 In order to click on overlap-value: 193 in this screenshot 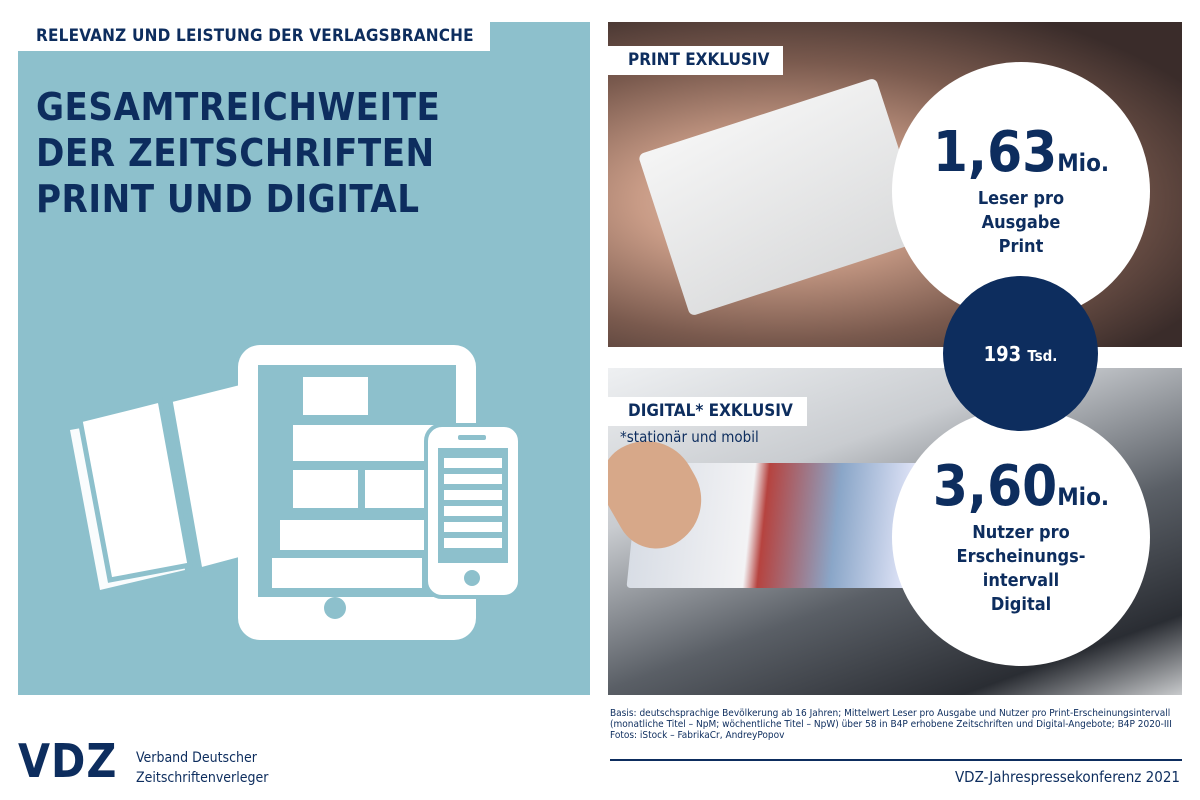, I will do `click(1002, 353)`.